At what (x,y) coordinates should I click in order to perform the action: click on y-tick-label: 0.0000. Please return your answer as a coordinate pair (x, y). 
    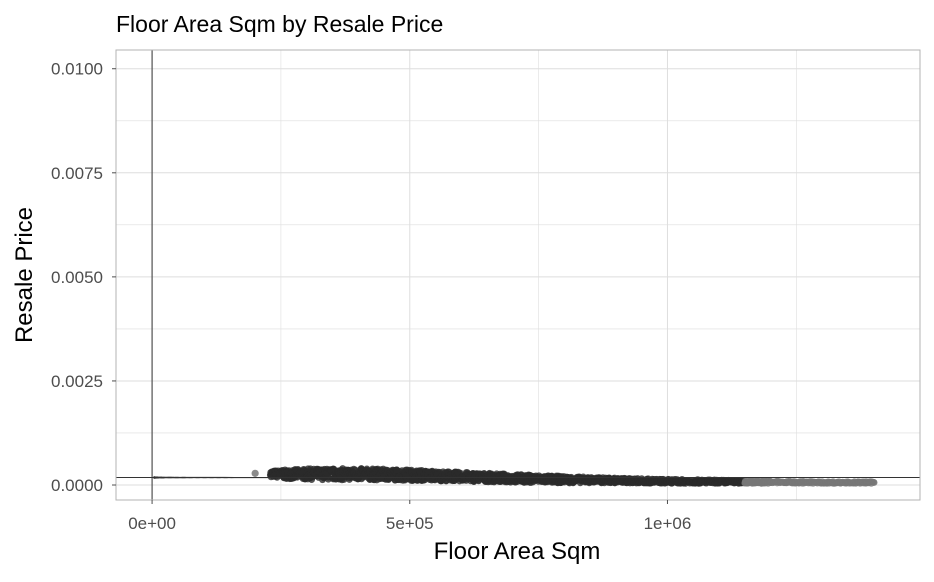
    Looking at the image, I should click on (77, 485).